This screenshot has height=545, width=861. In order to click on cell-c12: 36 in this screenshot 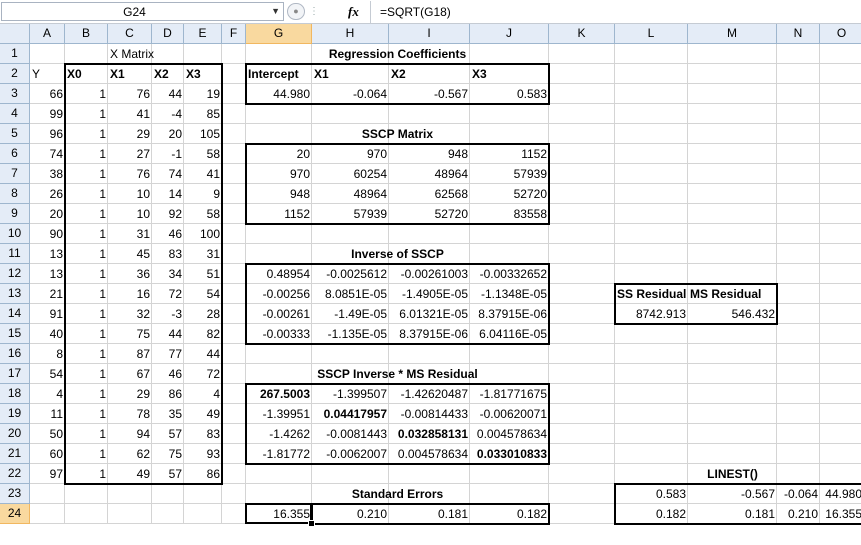, I will do `click(143, 274)`.